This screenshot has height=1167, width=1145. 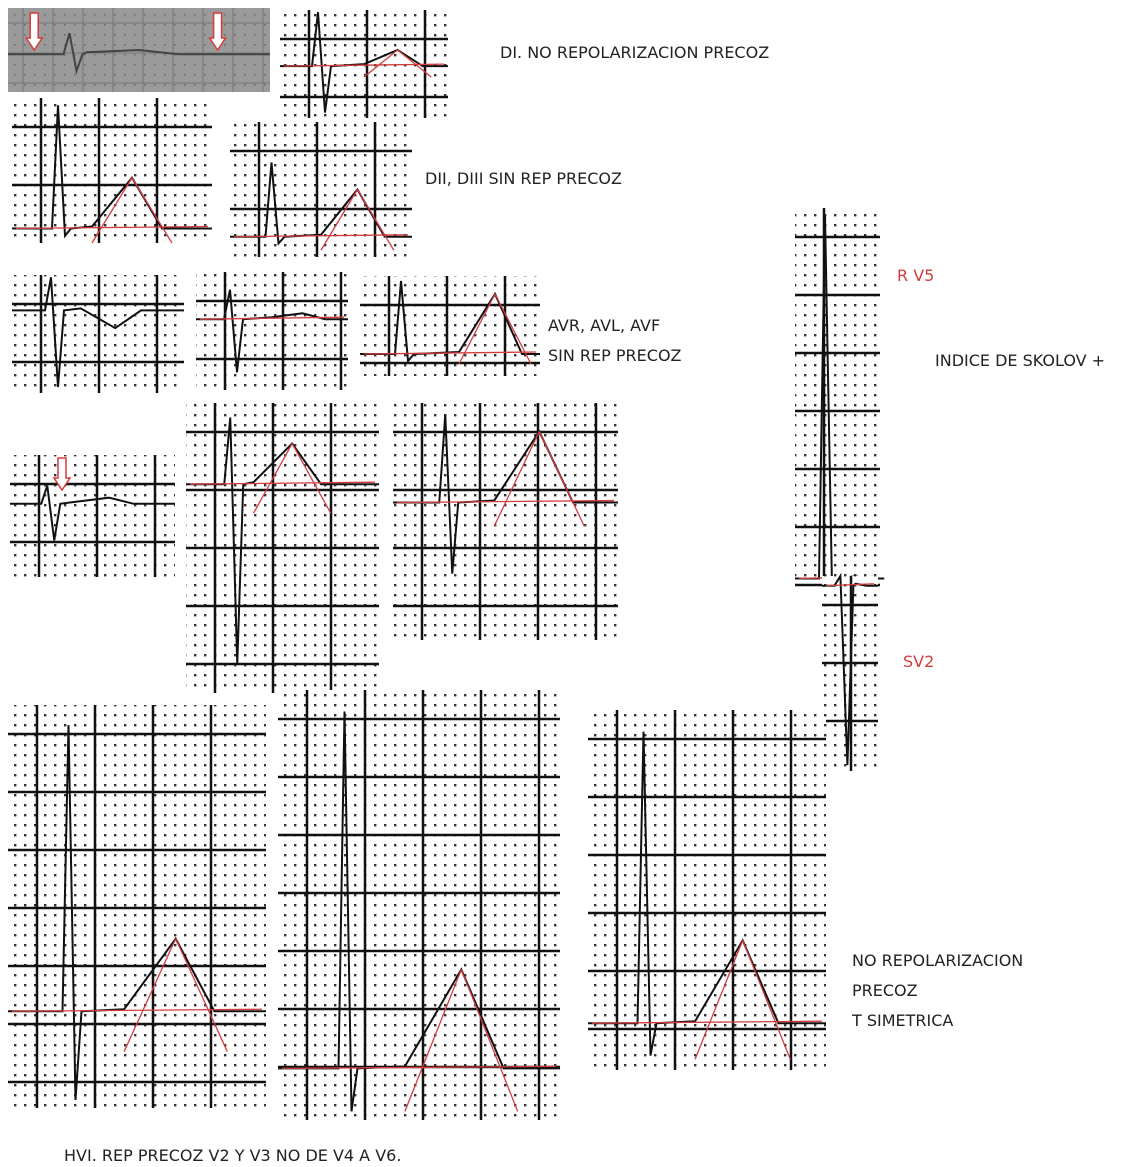 What do you see at coordinates (615, 355) in the screenshot?
I see `annotation: SIN REP PRECOZ` at bounding box center [615, 355].